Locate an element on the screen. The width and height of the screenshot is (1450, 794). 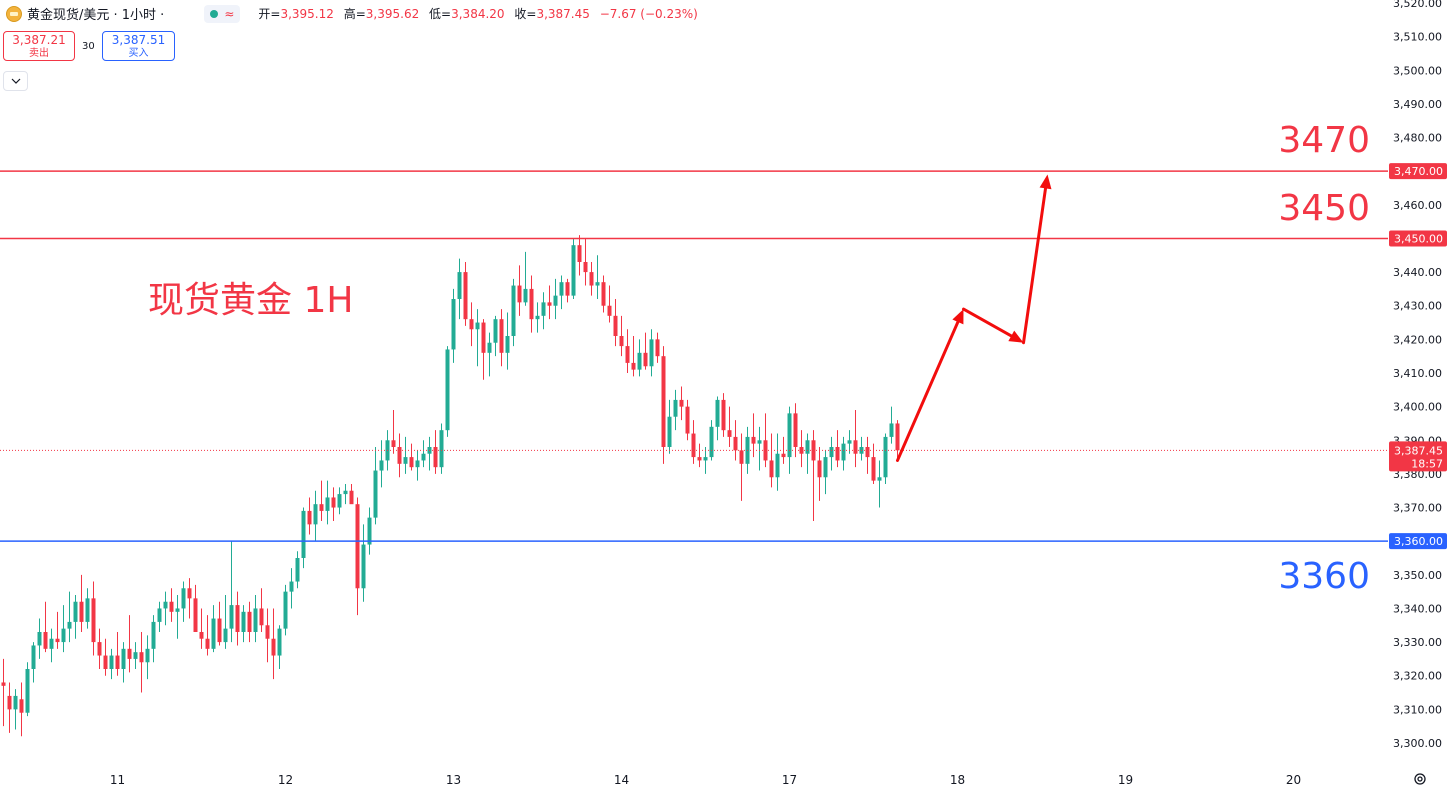
y-tick-label: 3,440.00 is located at coordinates (1417, 272).